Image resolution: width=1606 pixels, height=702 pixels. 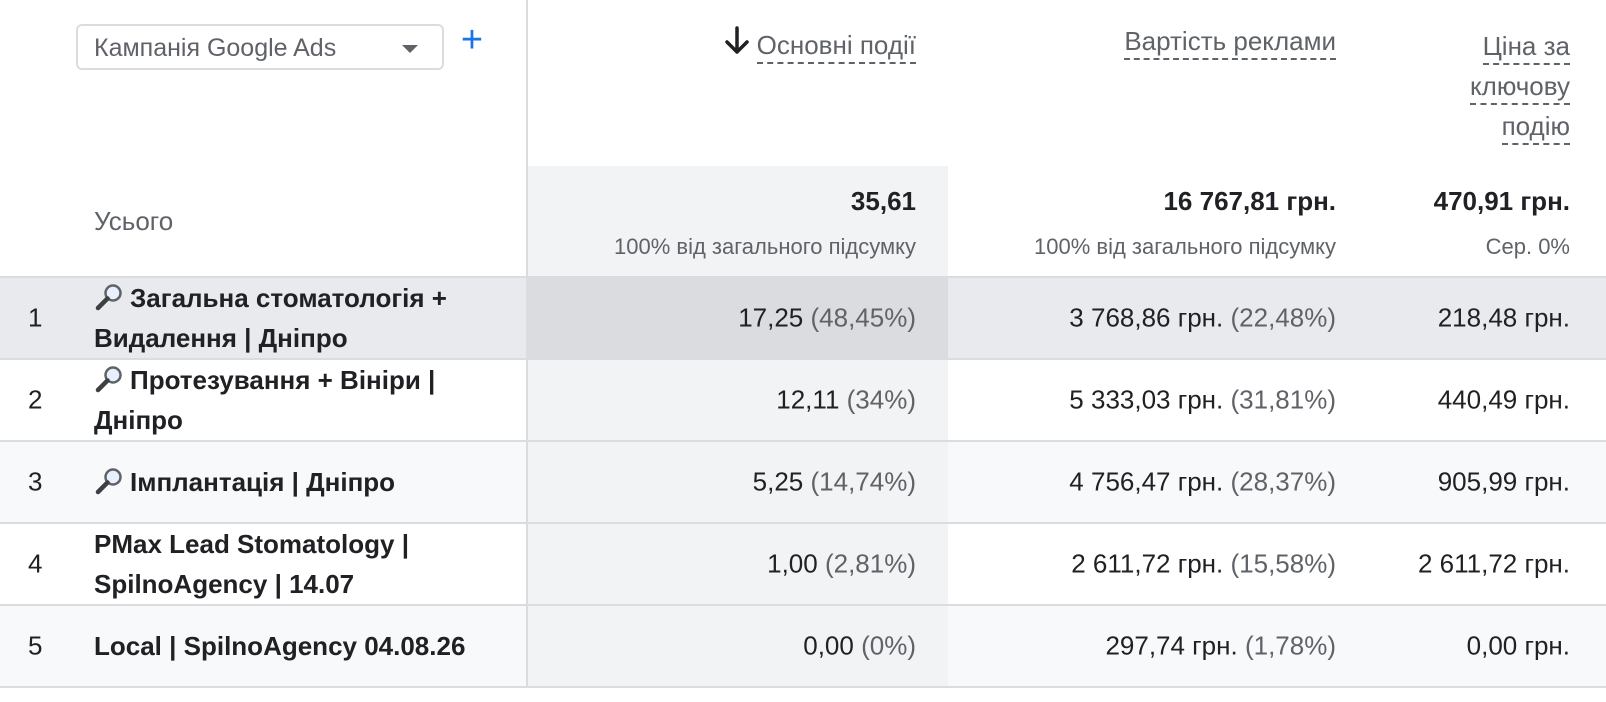 I want to click on key-events-cell: 1,00 (2,81%), so click(x=728, y=564).